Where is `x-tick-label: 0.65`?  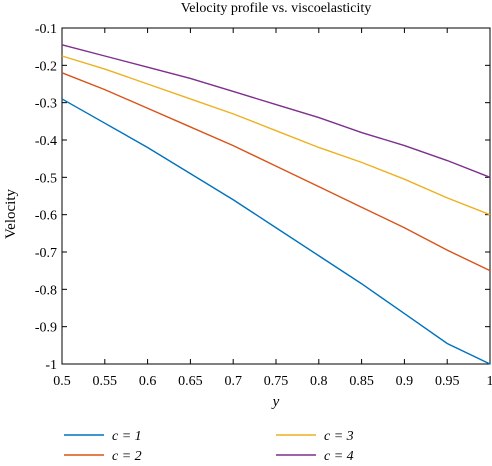
x-tick-label: 0.65 is located at coordinates (190, 381).